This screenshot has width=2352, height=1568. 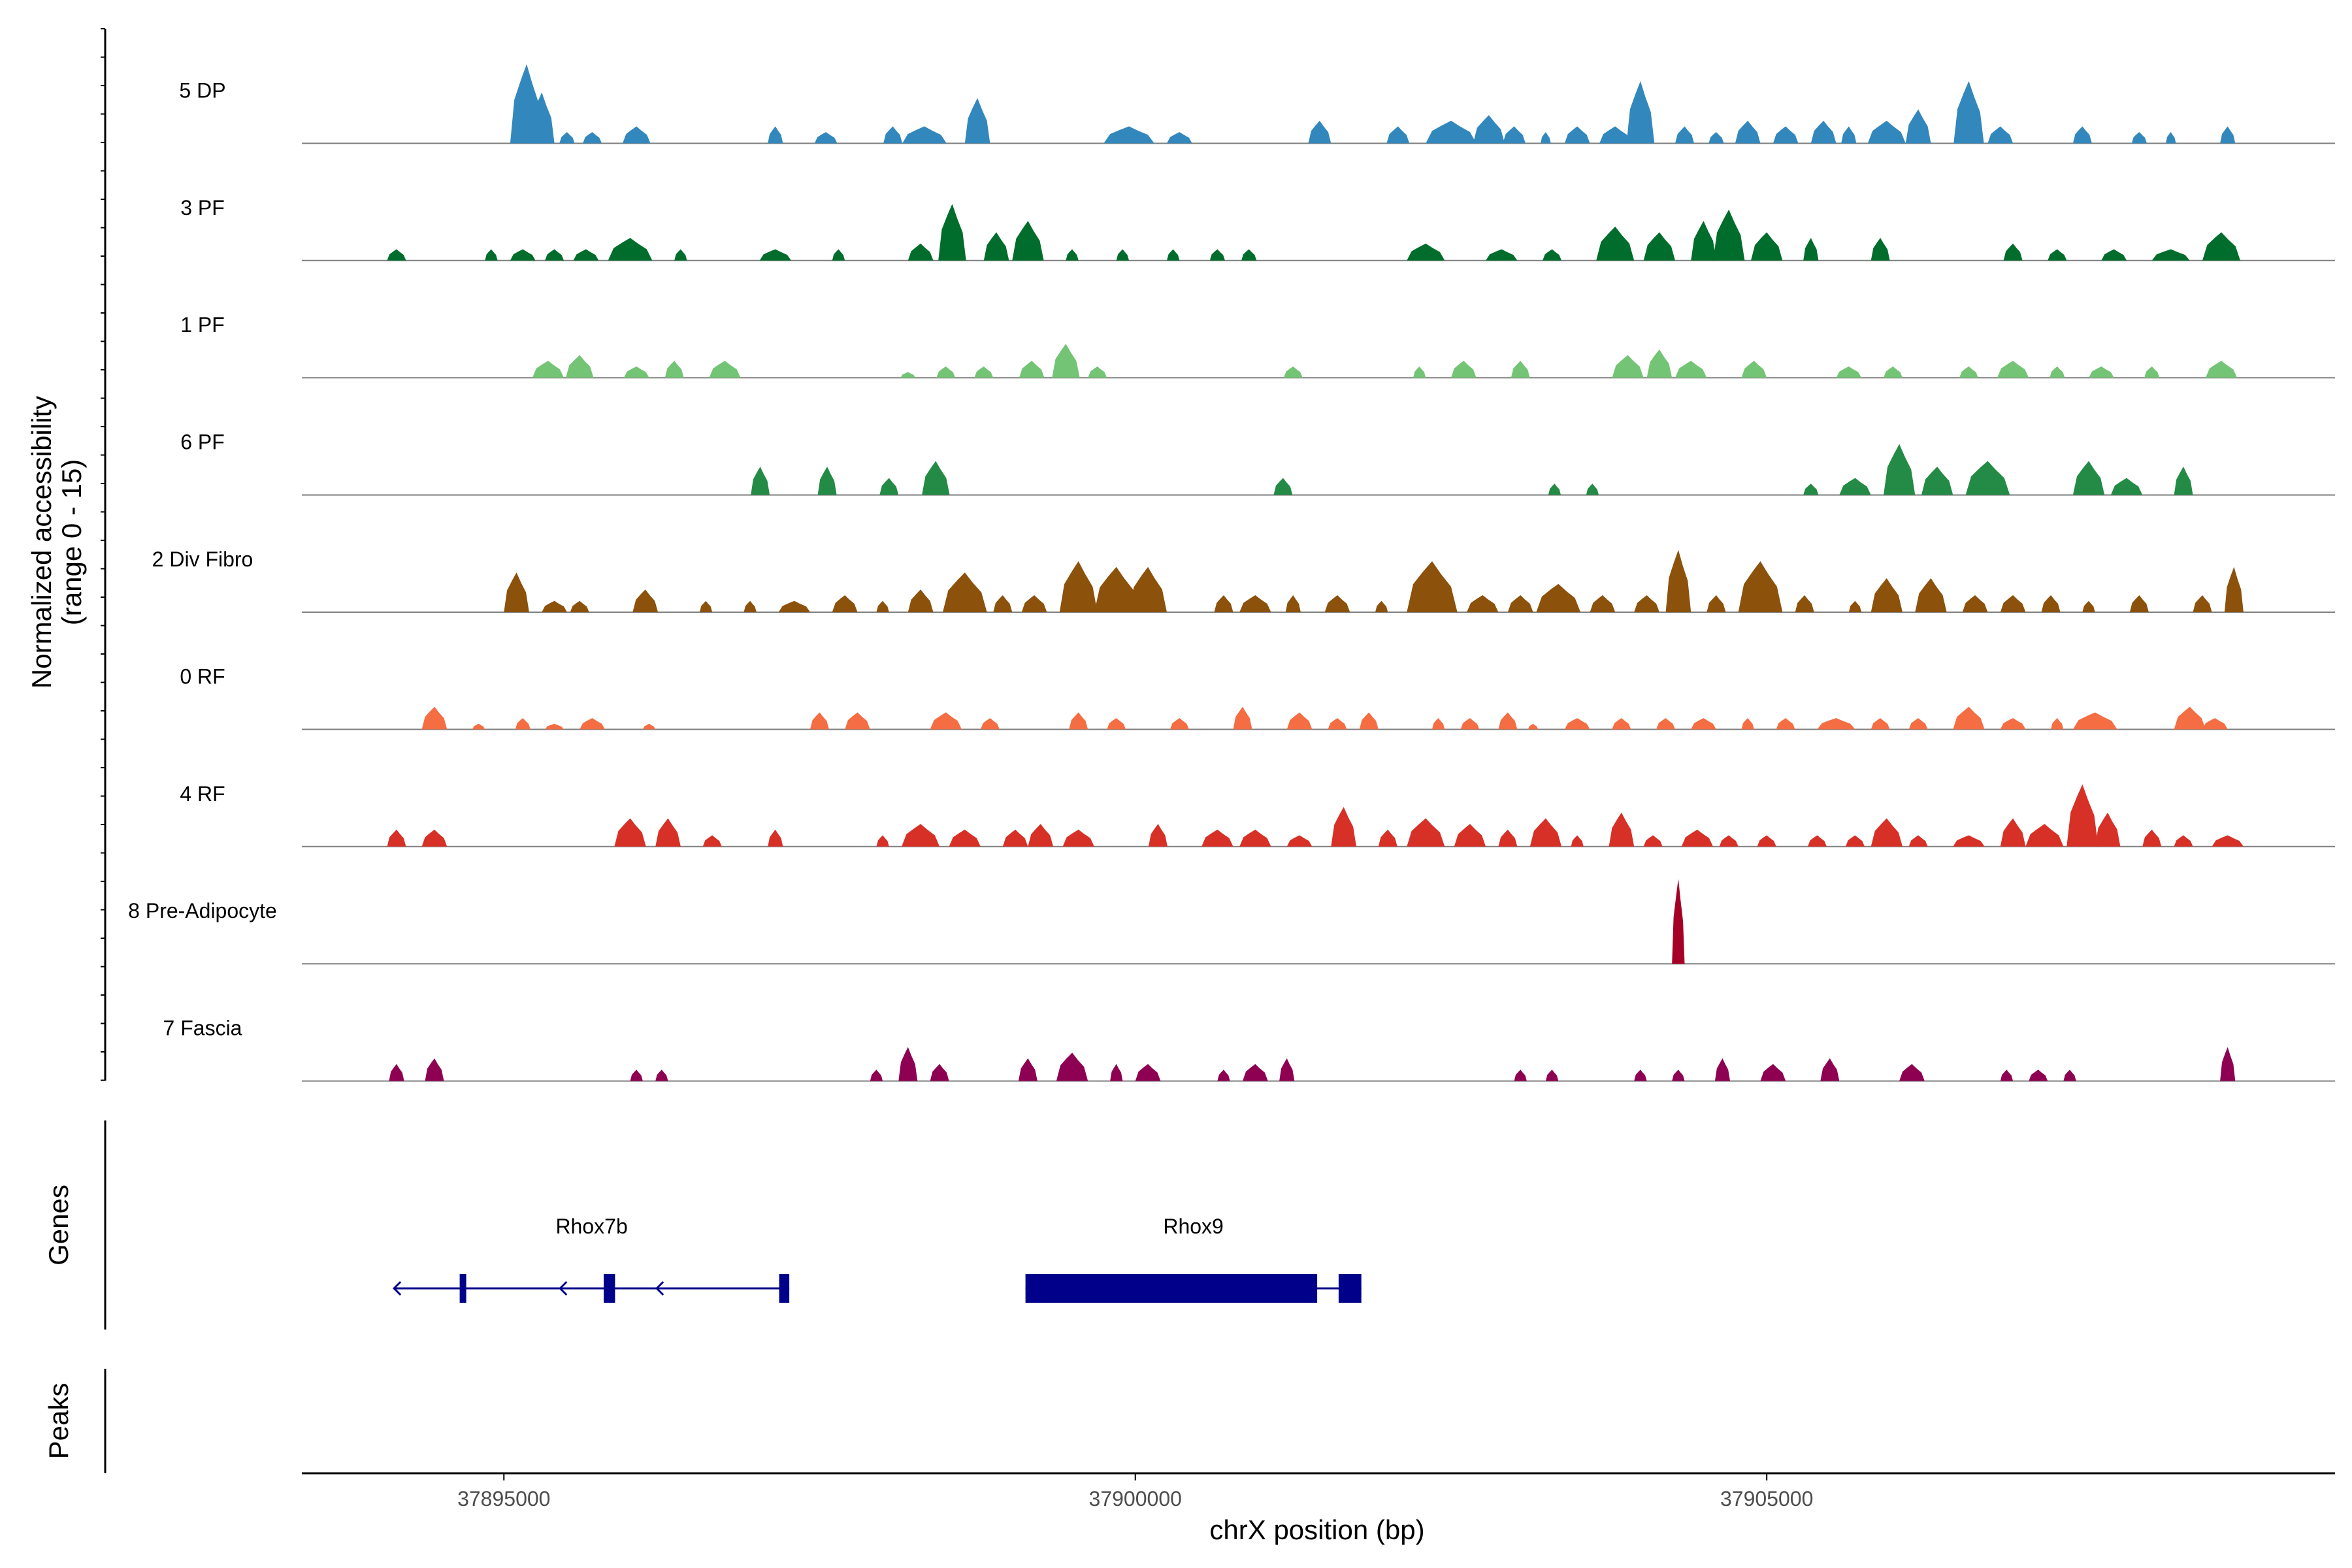 What do you see at coordinates (202, 90) in the screenshot?
I see `track-label: 5 DP` at bounding box center [202, 90].